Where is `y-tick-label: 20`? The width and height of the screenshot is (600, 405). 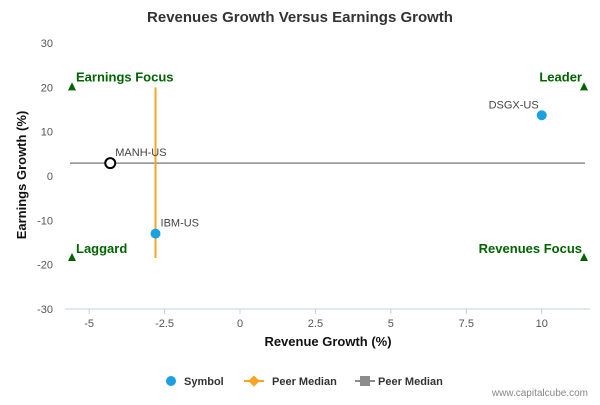 y-tick-label: 20 is located at coordinates (47, 88).